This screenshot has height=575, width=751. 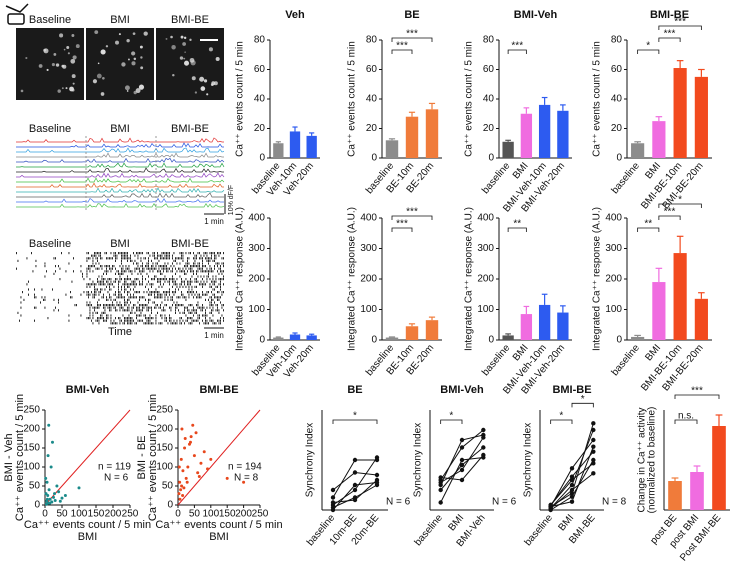 What do you see at coordinates (491, 340) in the screenshot?
I see `y-tick-label: 0` at bounding box center [491, 340].